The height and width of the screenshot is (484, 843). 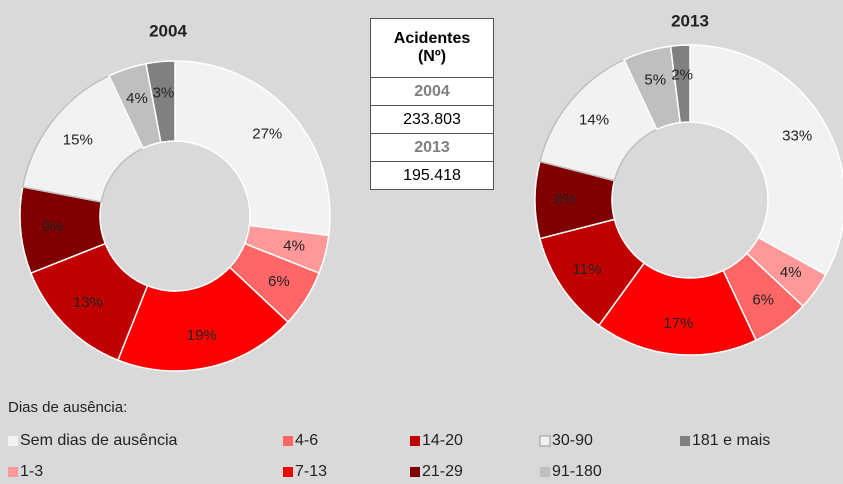 I want to click on data-label: 27%, so click(x=267, y=134).